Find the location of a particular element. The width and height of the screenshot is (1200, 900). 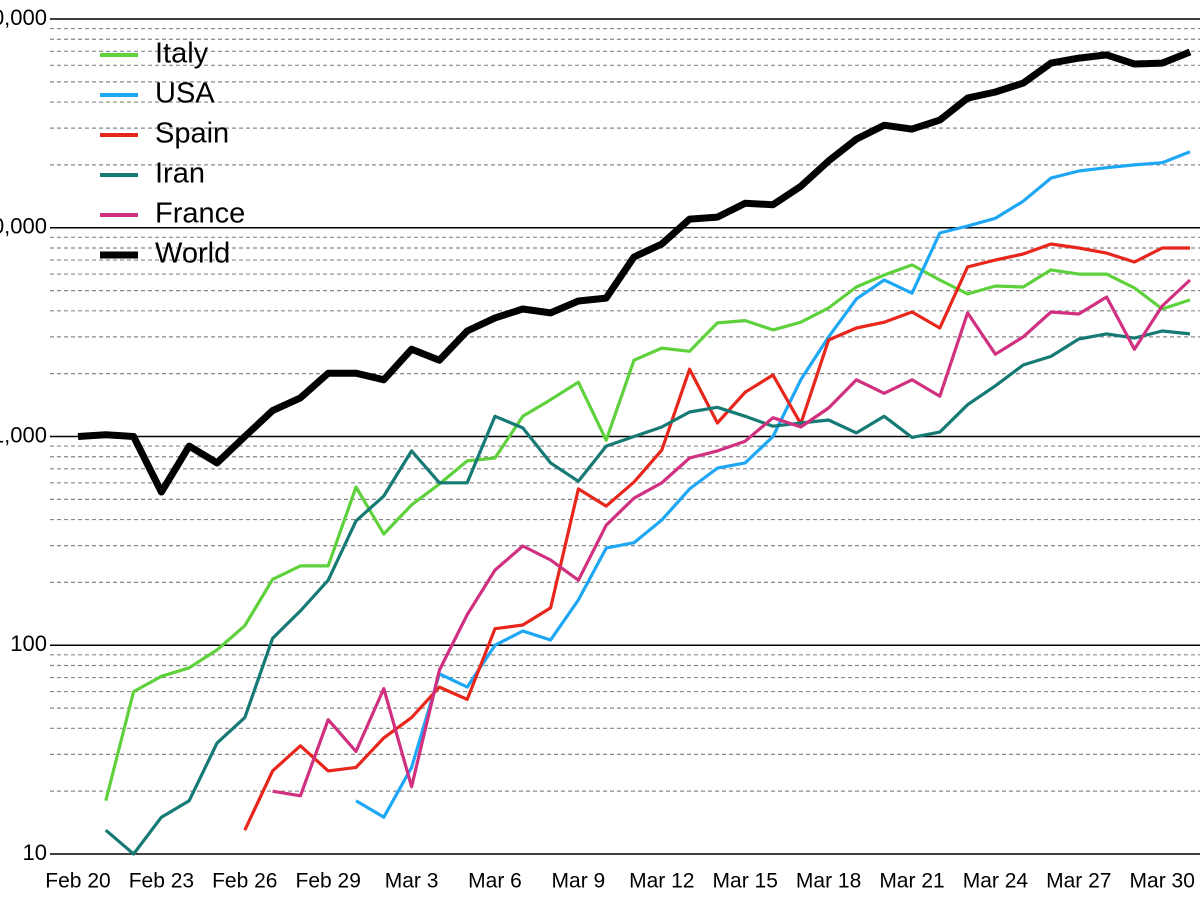

x-tick-label: Feb 23 is located at coordinates (161, 881).